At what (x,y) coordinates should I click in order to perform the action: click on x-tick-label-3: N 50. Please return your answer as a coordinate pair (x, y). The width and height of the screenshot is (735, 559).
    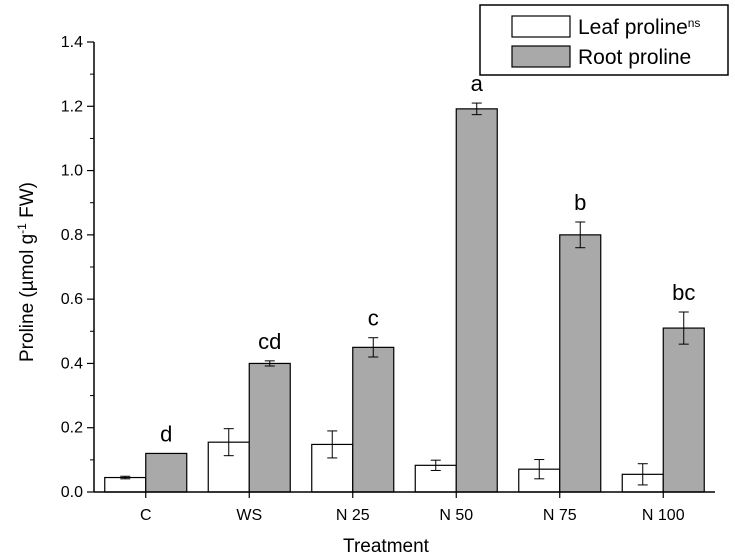
    Looking at the image, I should click on (456, 515).